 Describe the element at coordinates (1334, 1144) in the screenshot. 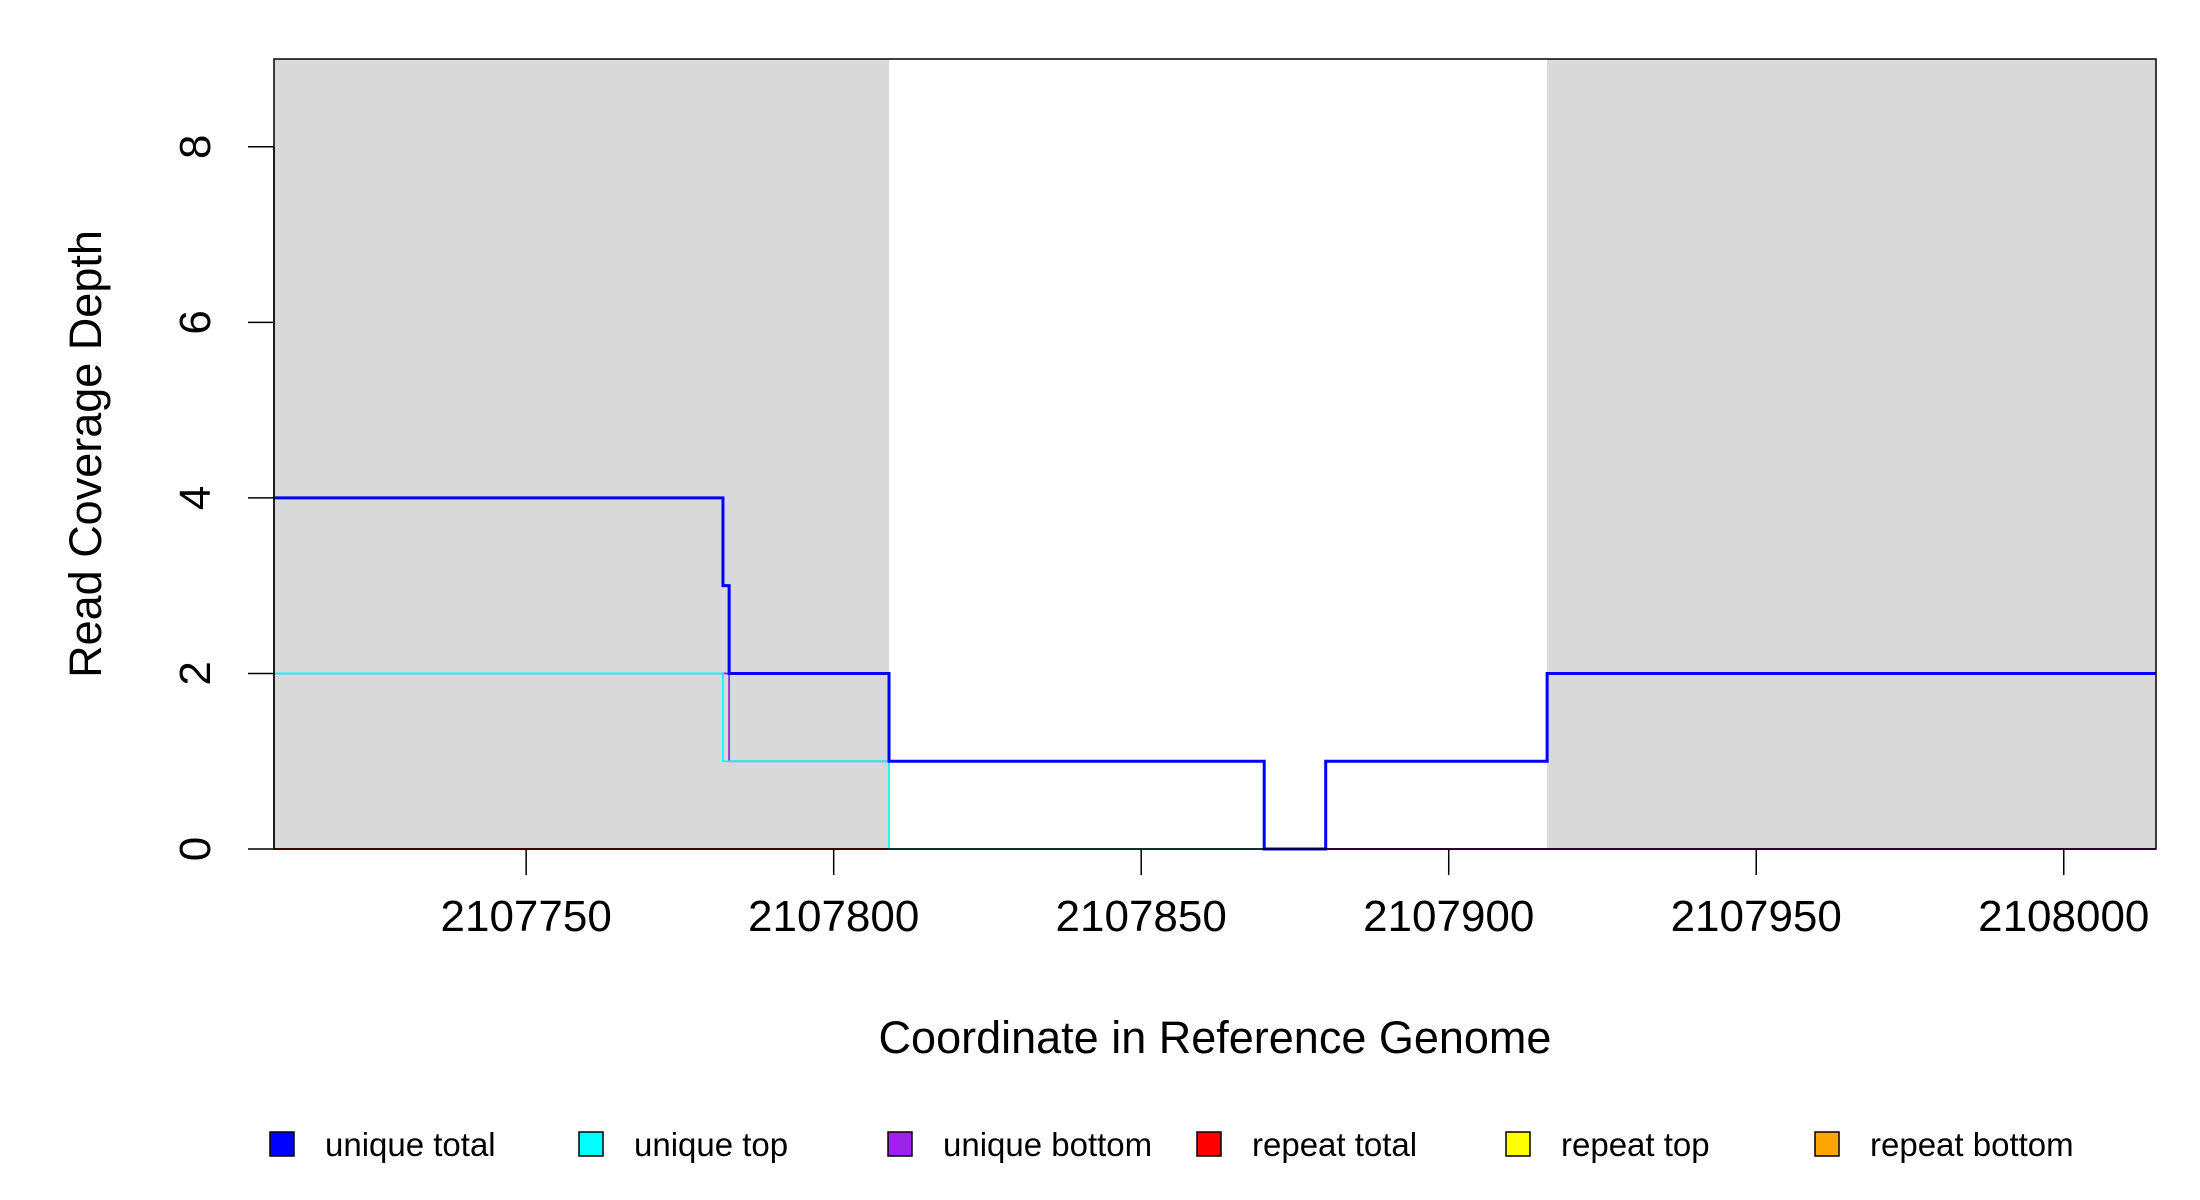

I see `legend-label-repeat-total: repeat total` at that location.